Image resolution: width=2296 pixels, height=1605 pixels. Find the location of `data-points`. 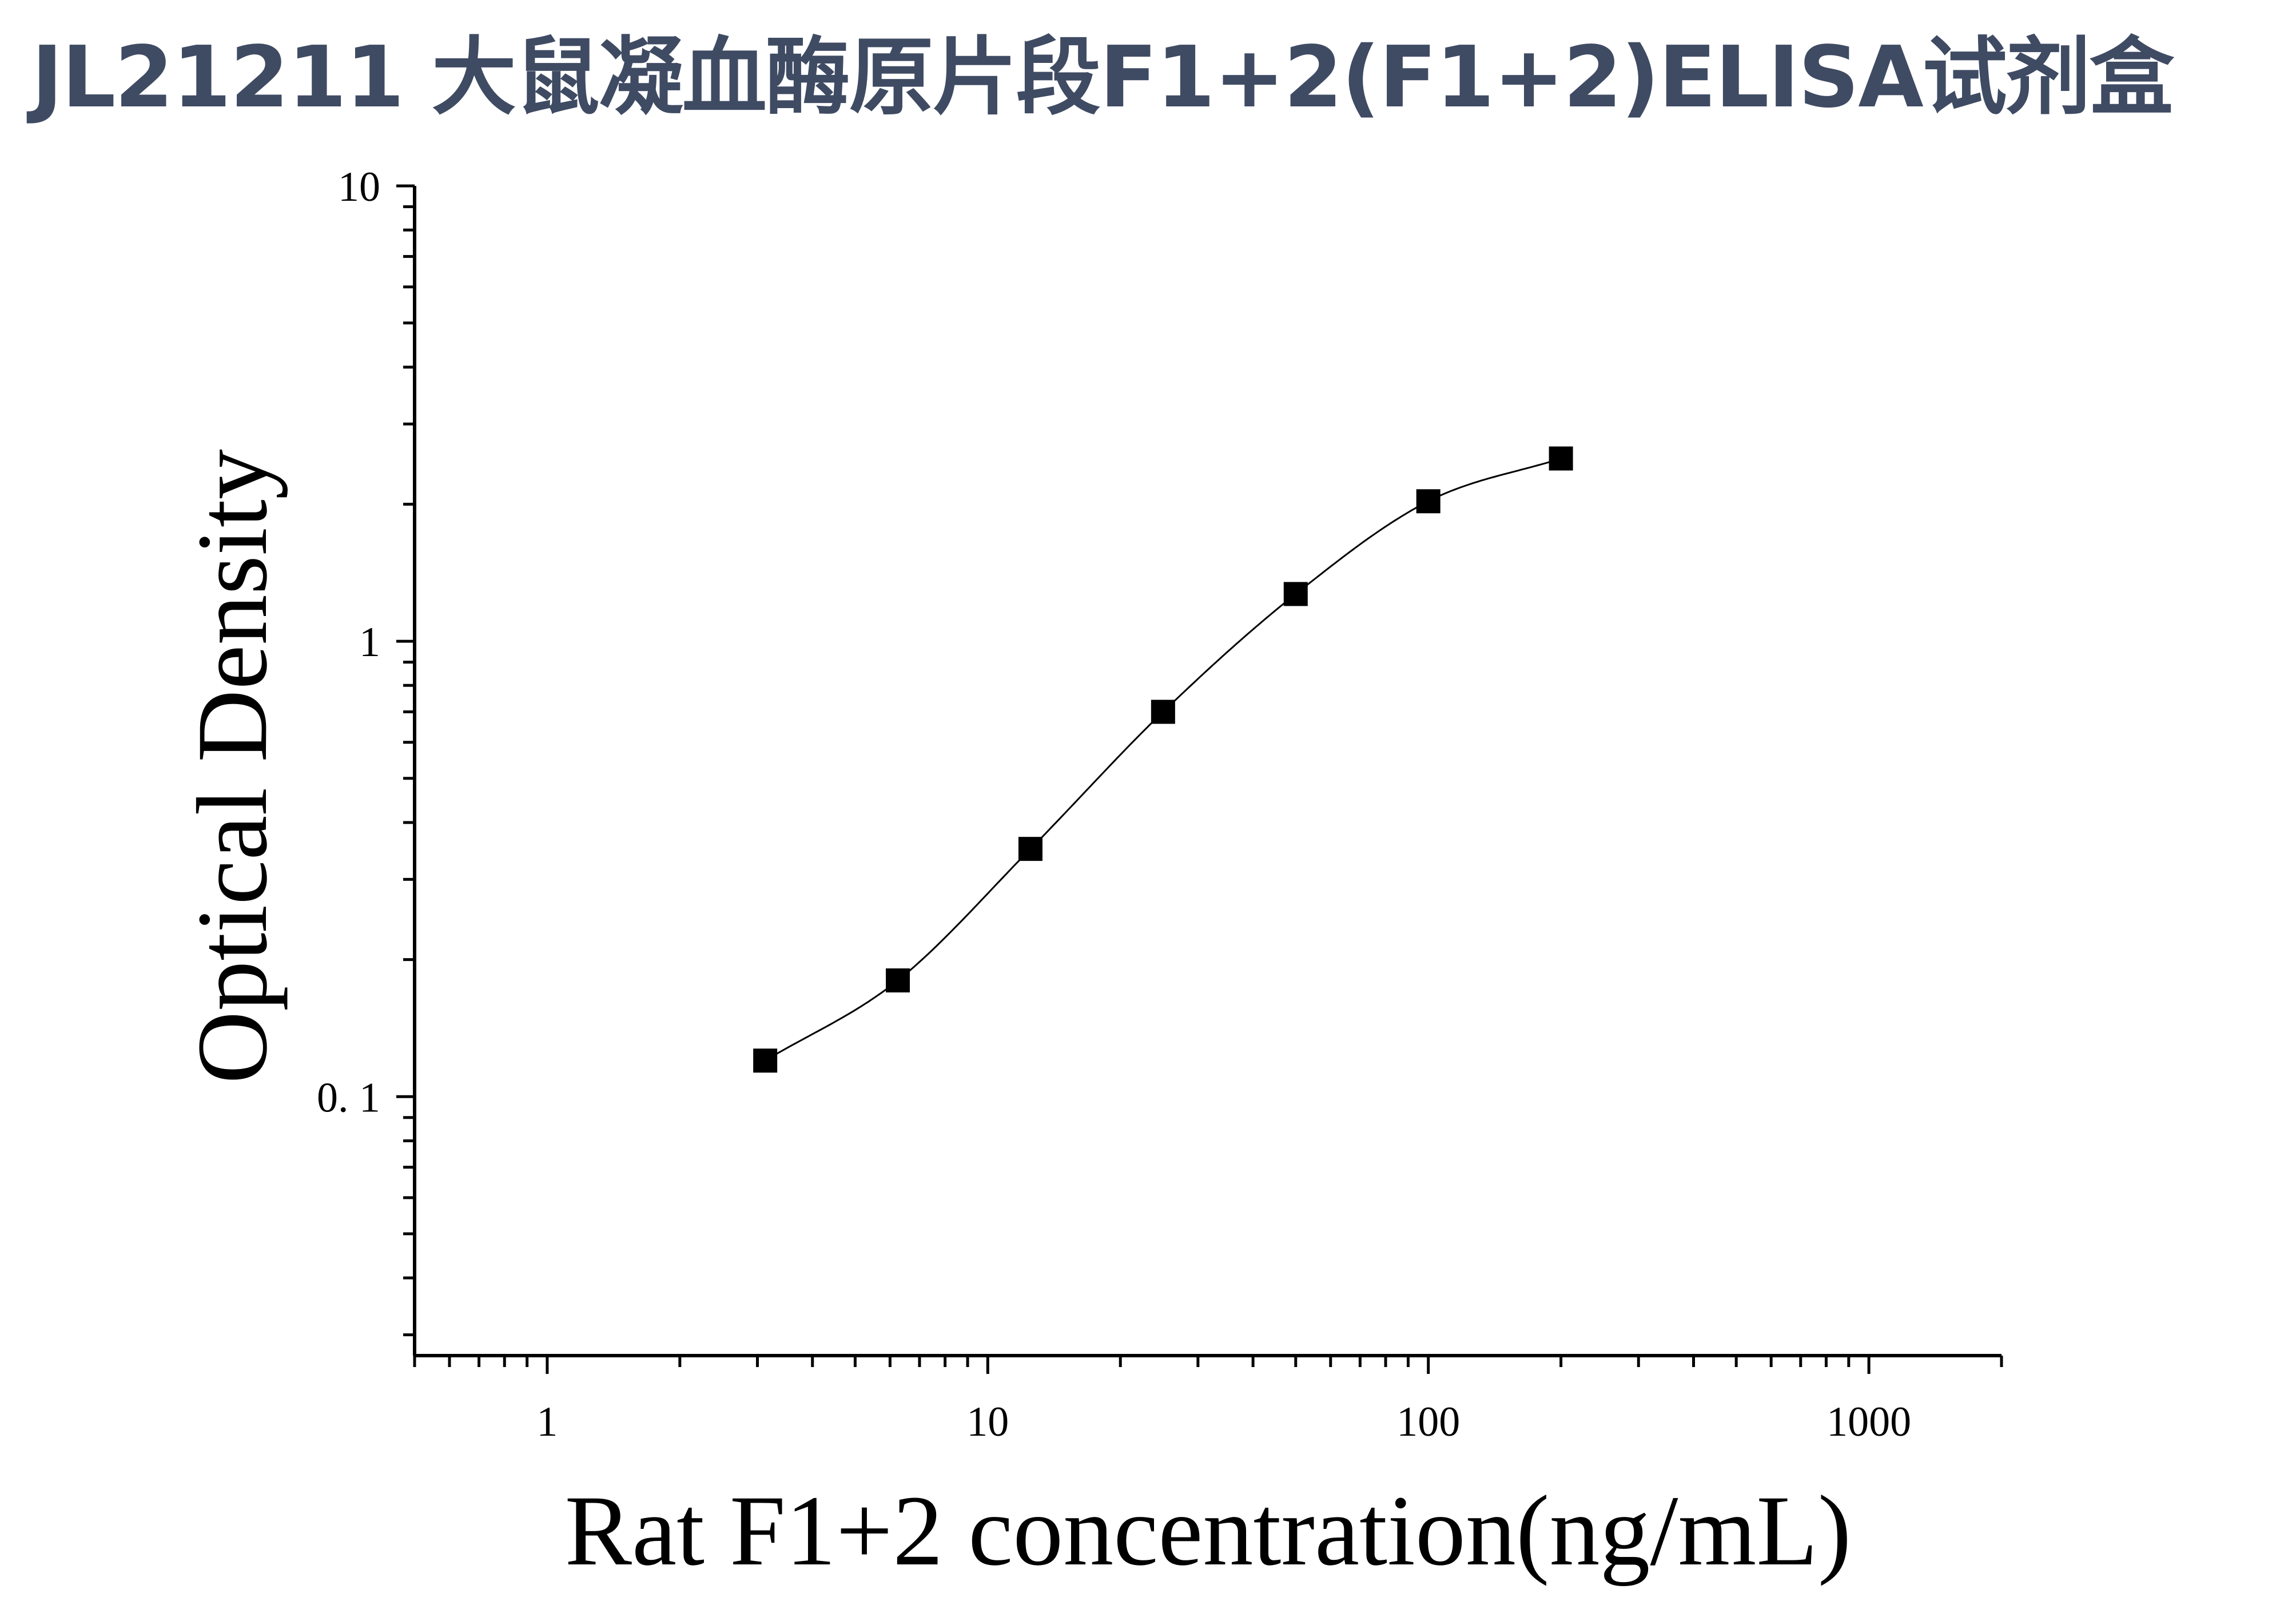

data-points is located at coordinates (1163, 759).